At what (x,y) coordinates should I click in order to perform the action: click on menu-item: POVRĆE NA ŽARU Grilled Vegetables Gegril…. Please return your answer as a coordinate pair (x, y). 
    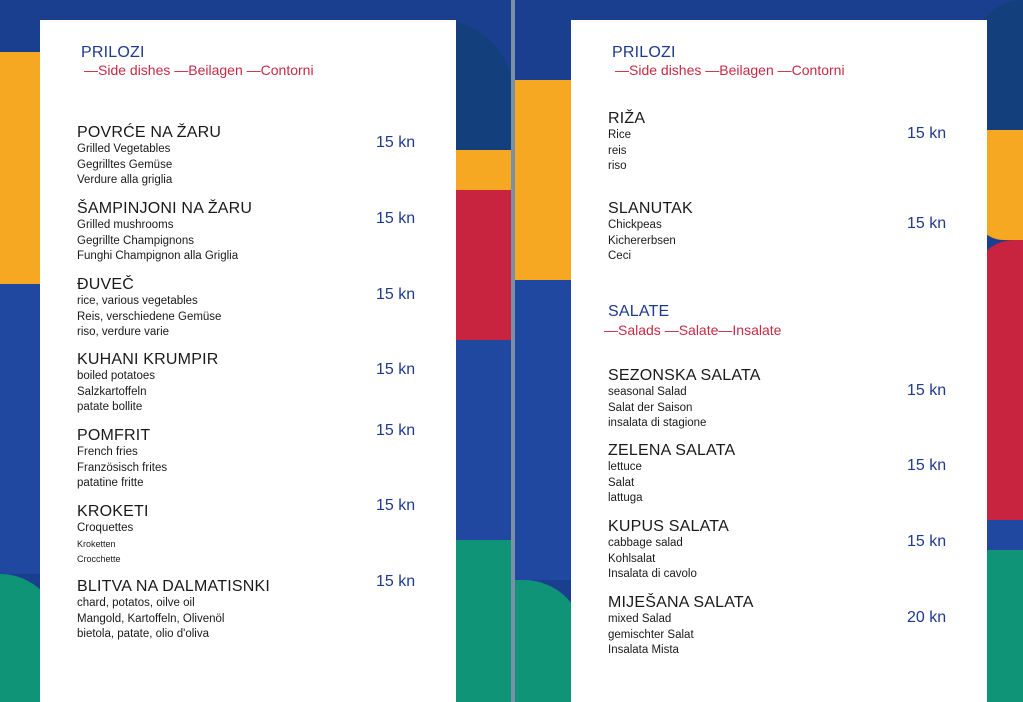
    Looking at the image, I should click on (247, 156).